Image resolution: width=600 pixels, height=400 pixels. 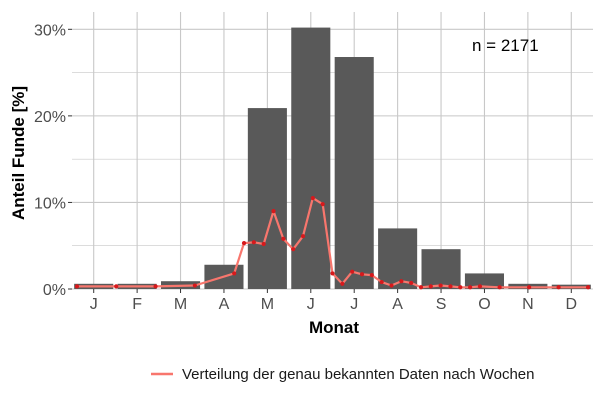 I want to click on x-tick-label-2: M, so click(x=180, y=304).